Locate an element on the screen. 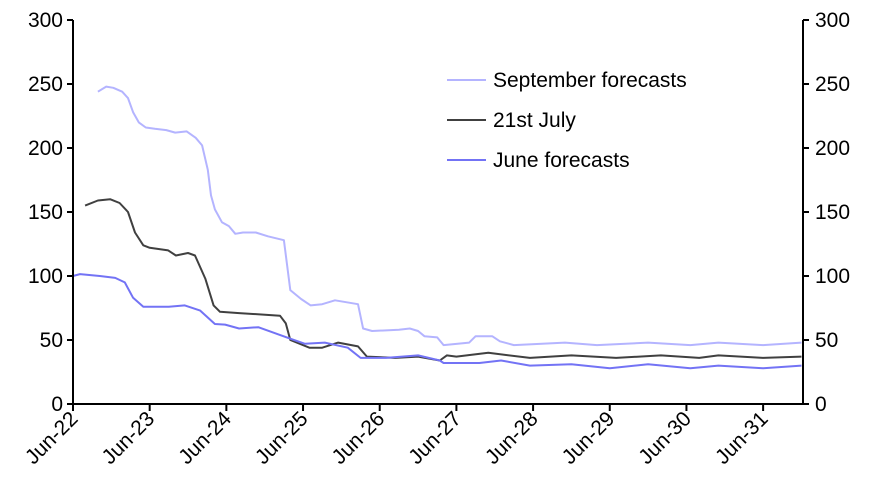 Image resolution: width=884 pixels, height=497 pixels. y-tick-label-left: 150 is located at coordinates (45, 212).